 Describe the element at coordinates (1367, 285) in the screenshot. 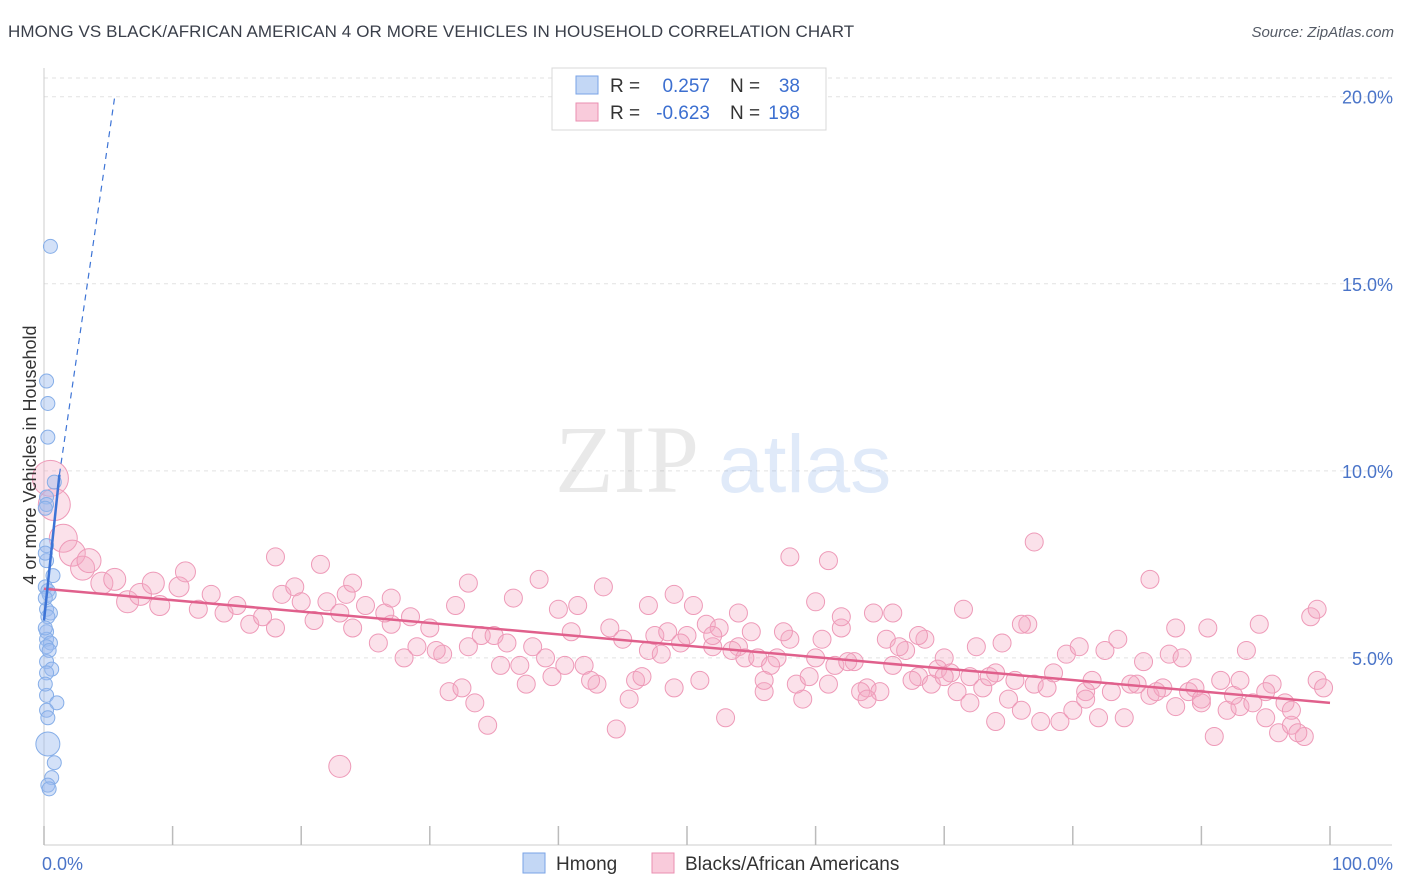

I see `y-tick-label: 15.0%` at that location.